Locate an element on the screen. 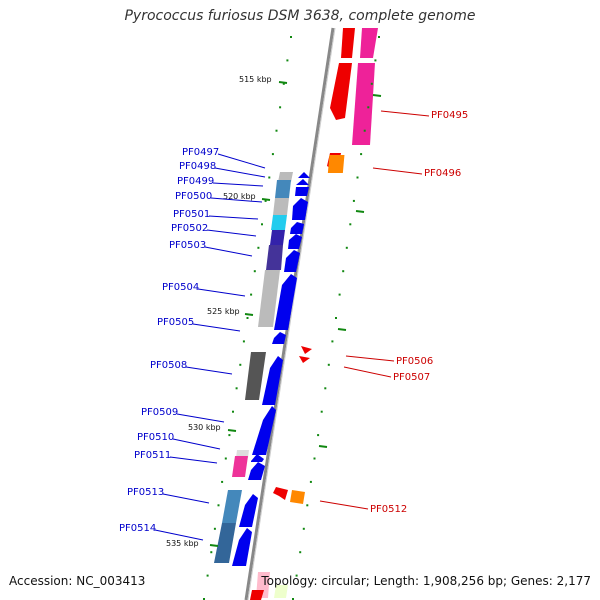  reverse-gene-top-red is located at coordinates (348, 43).